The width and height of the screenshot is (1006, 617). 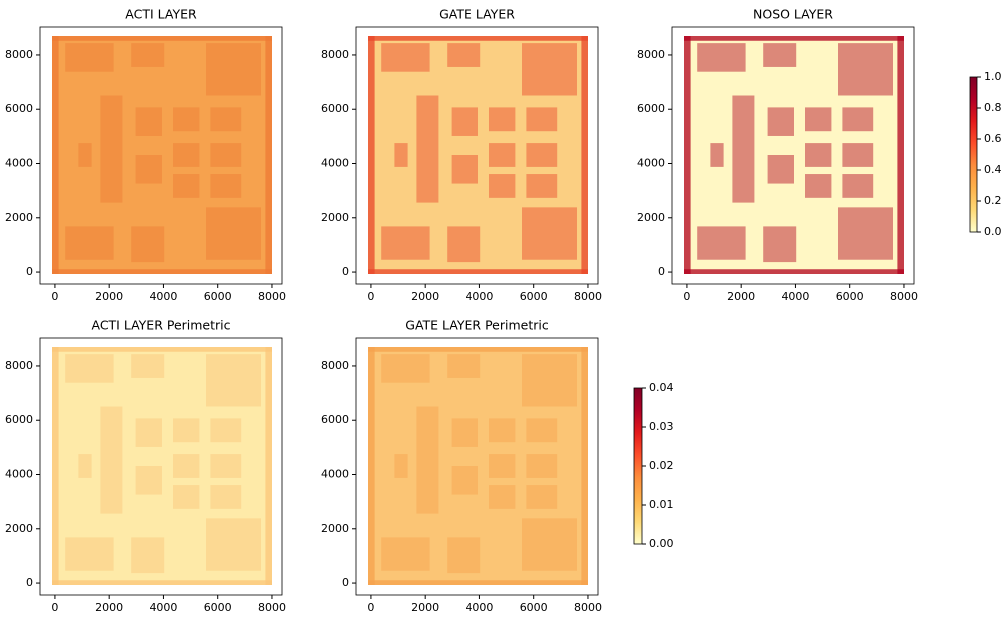 What do you see at coordinates (993, 138) in the screenshot?
I see `colorbar-tick-label: 0.6` at bounding box center [993, 138].